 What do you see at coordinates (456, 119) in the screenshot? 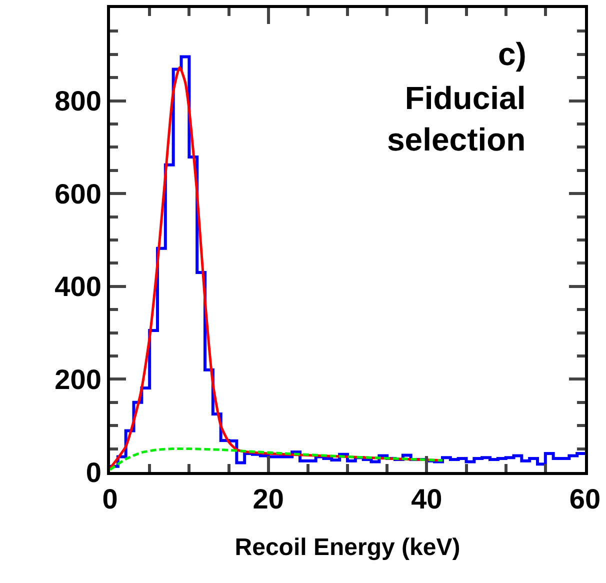
I see `annotation: Fiducial selection` at bounding box center [456, 119].